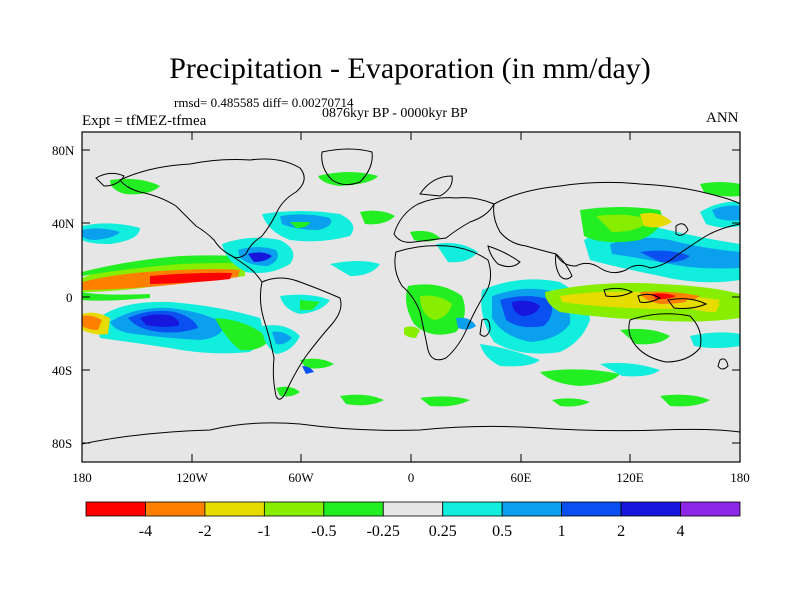  What do you see at coordinates (264, 102) in the screenshot?
I see `stats-text: rmsd= 0.485585 diff= 0.00270714` at bounding box center [264, 102].